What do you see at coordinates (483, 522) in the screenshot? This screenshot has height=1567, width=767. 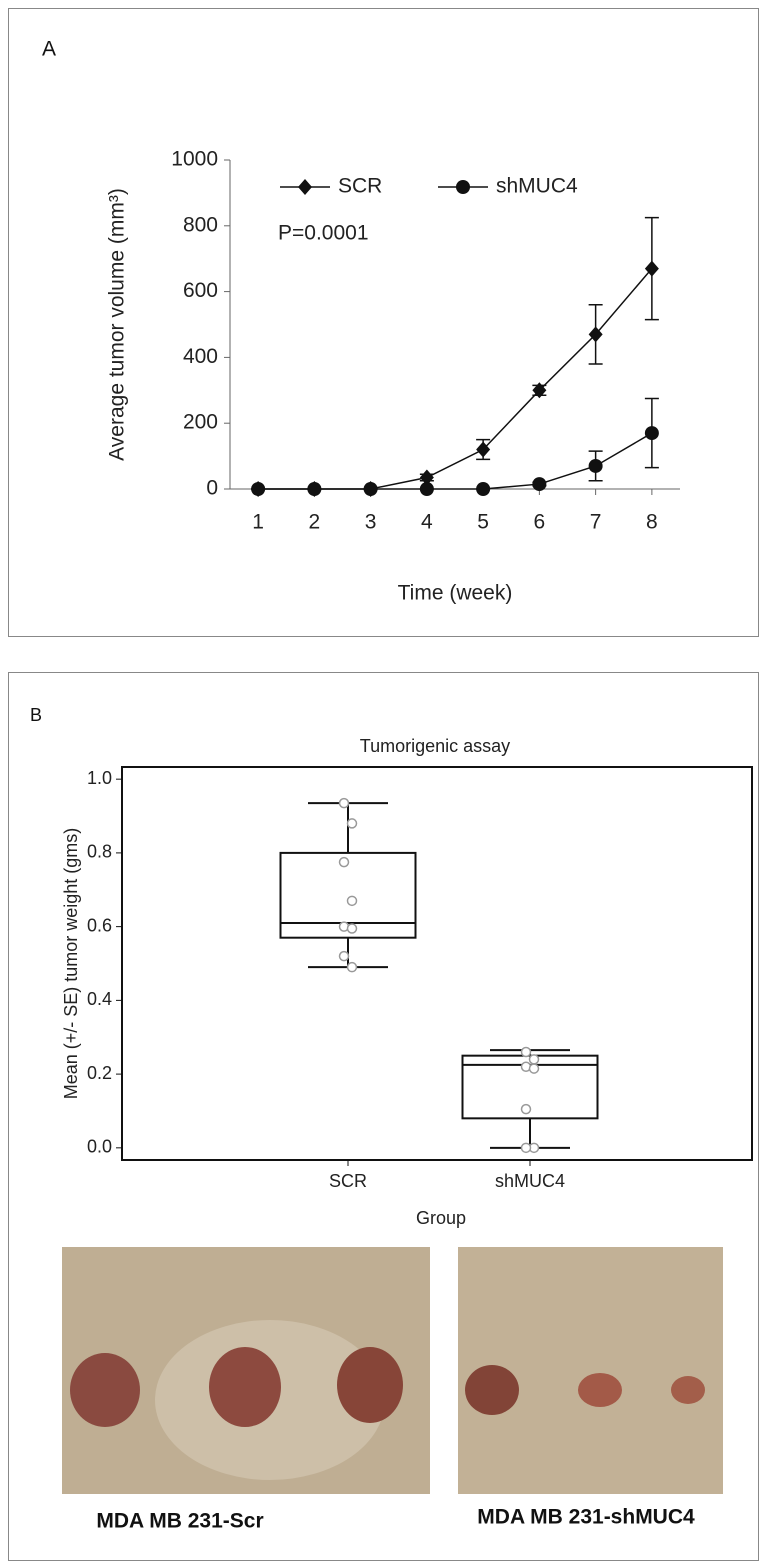 I see `x-tick-label: 5` at bounding box center [483, 522].